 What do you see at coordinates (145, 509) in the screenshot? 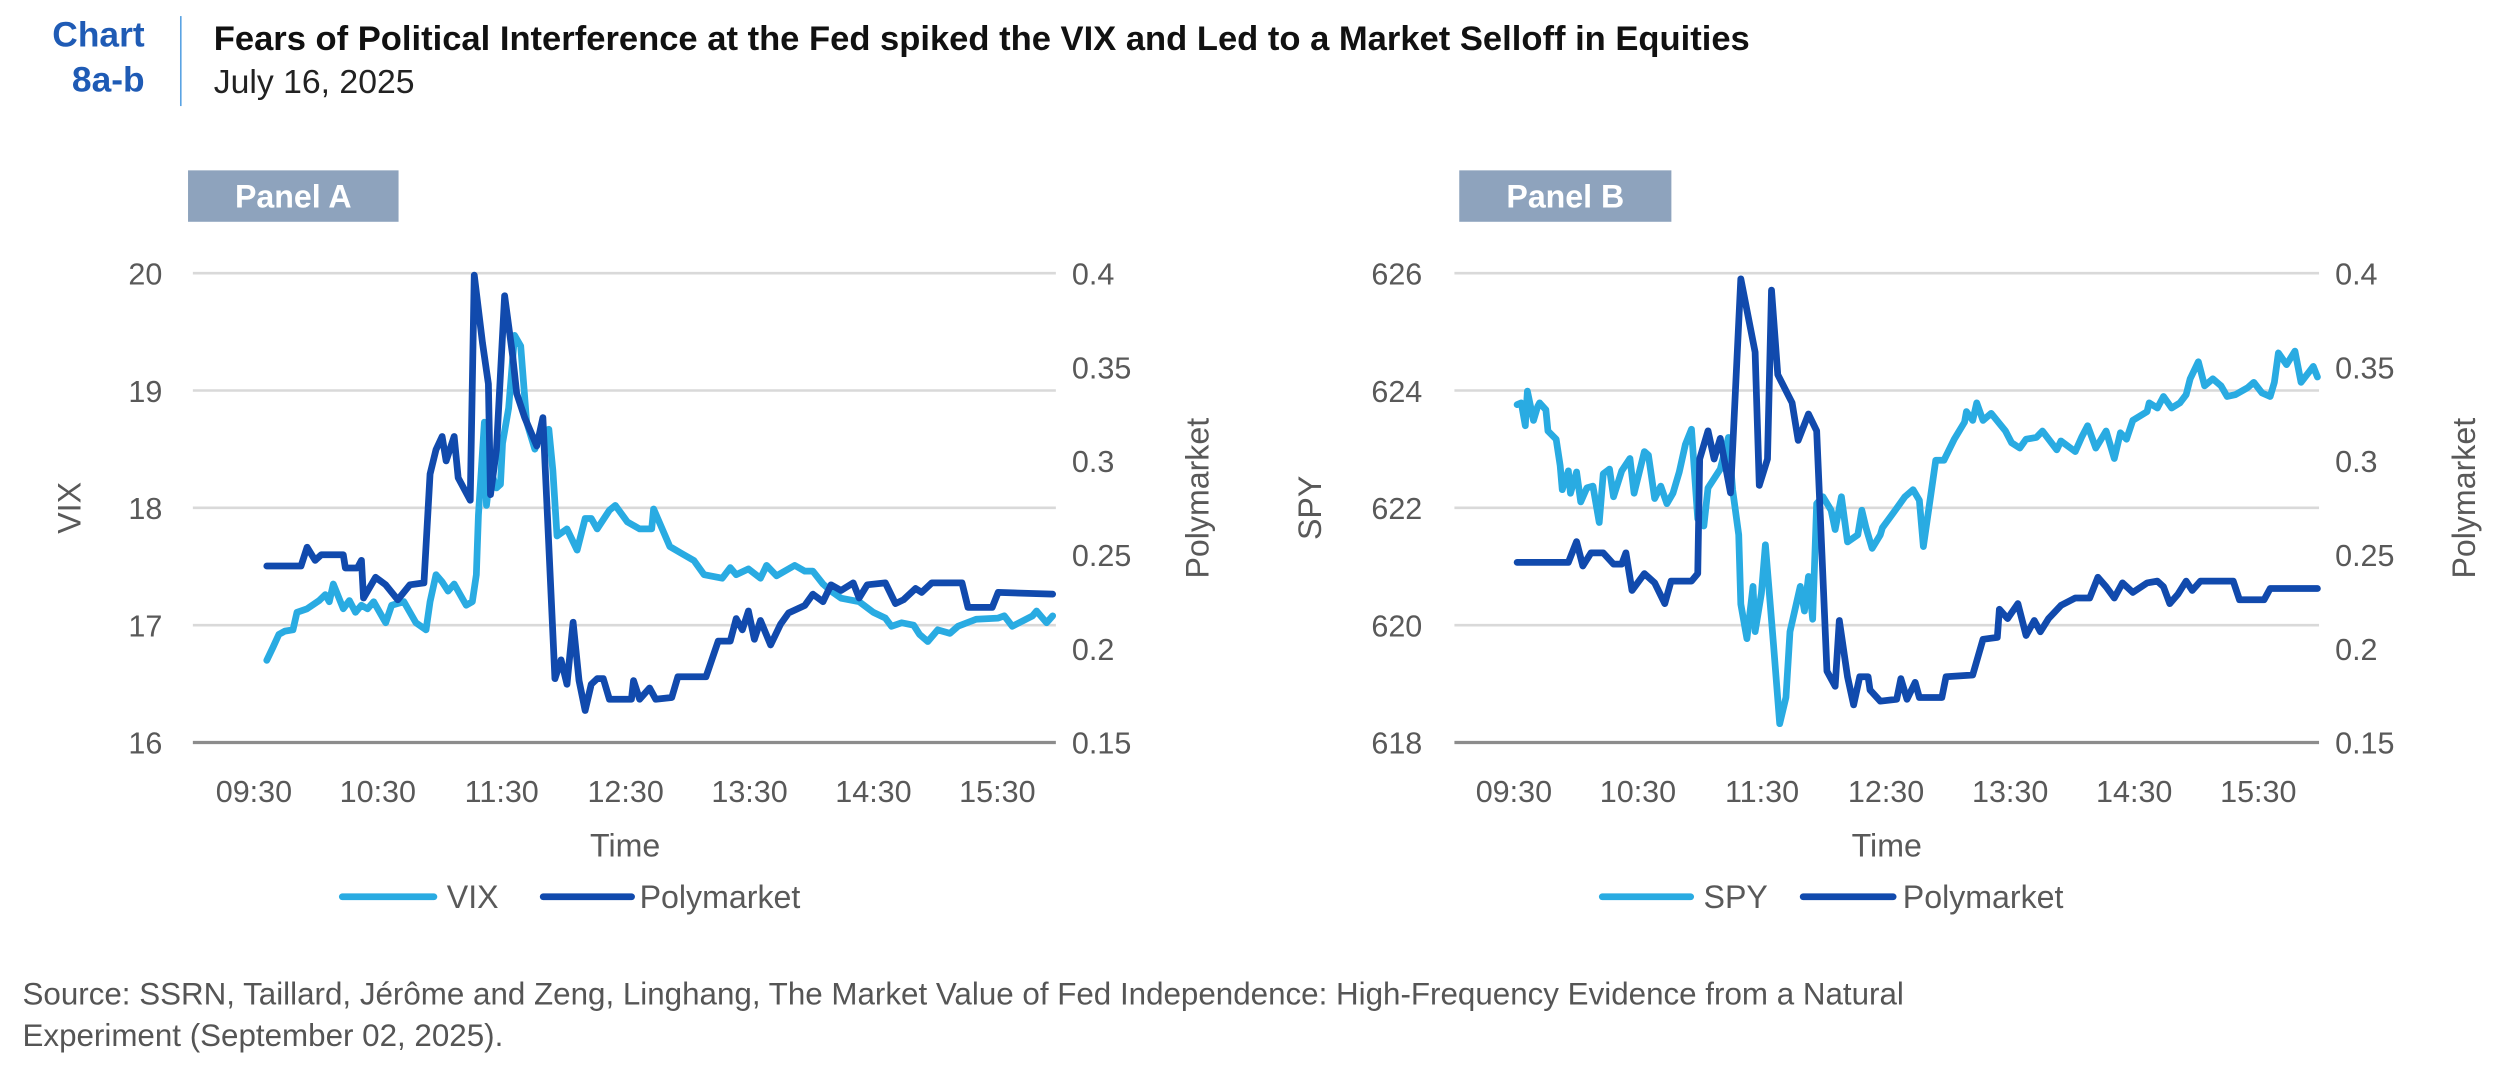
I see `y-tick-label: 18` at bounding box center [145, 509].